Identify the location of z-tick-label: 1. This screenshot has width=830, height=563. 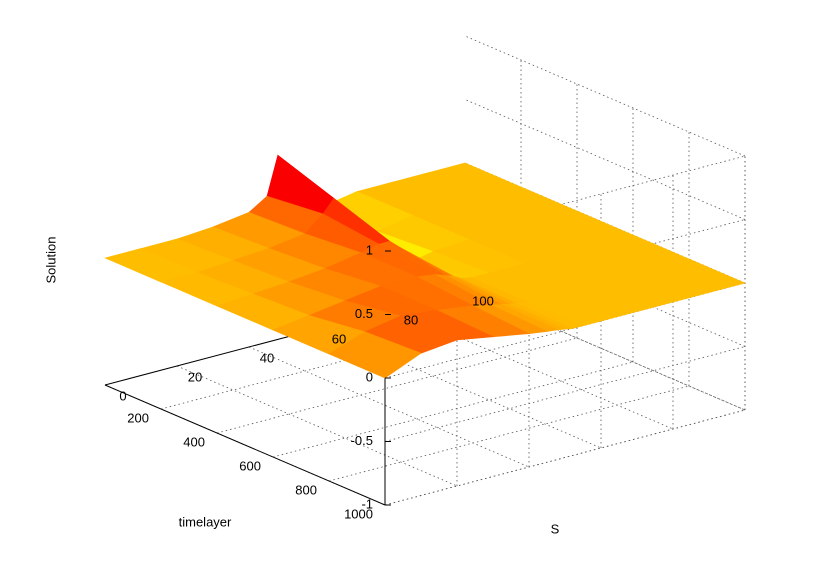
(369, 249).